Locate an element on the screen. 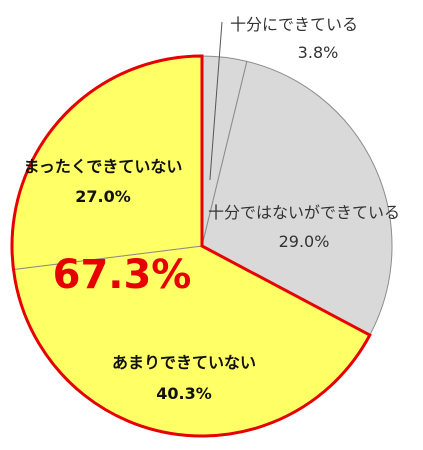 This screenshot has width=423, height=450. slice-label-name-0: 十分にできている is located at coordinates (294, 24).